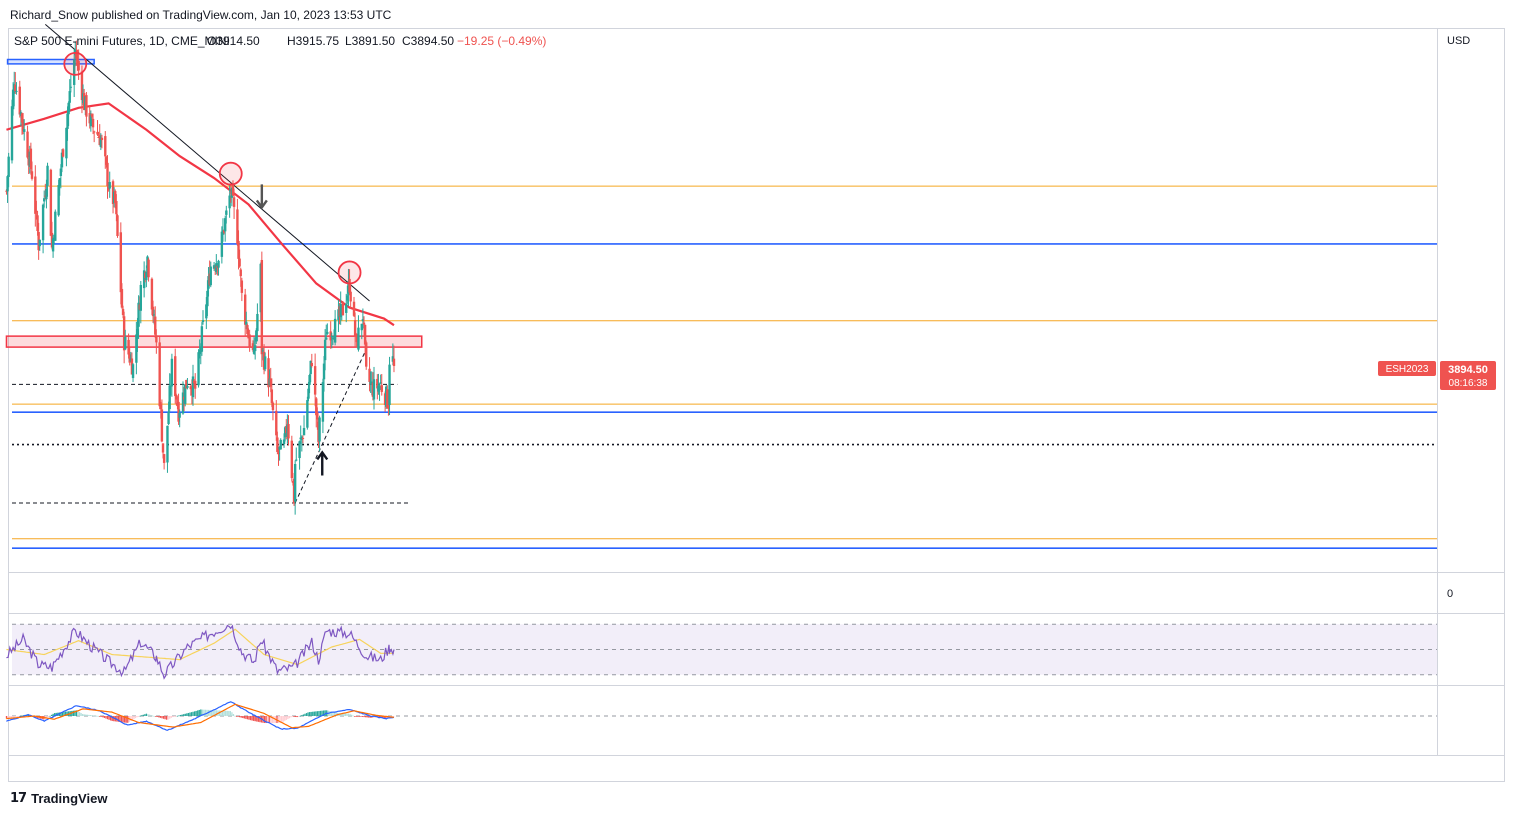 This screenshot has width=1515, height=817. Describe the element at coordinates (1407, 369) in the screenshot. I see `badge-symbol: ESH2023` at that location.